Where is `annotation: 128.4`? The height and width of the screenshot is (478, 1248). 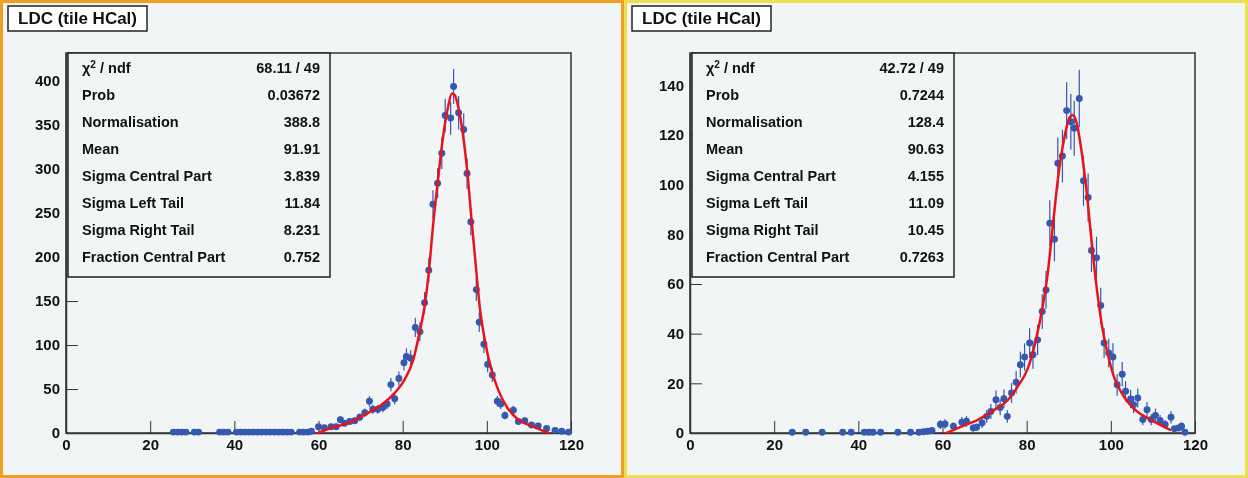 annotation: 128.4 is located at coordinates (925, 122).